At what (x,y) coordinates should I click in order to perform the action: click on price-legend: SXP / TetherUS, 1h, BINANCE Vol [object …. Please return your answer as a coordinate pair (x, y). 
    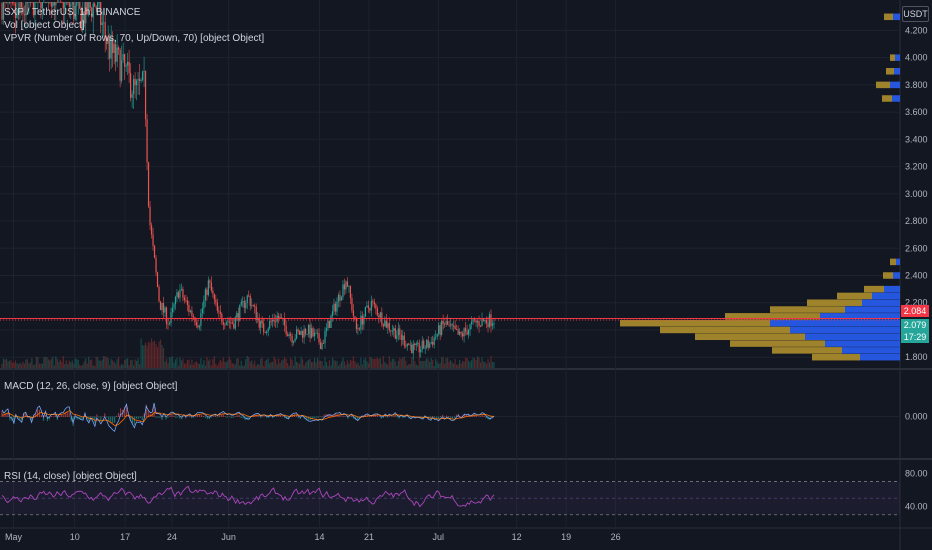
    Looking at the image, I should click on (134, 25).